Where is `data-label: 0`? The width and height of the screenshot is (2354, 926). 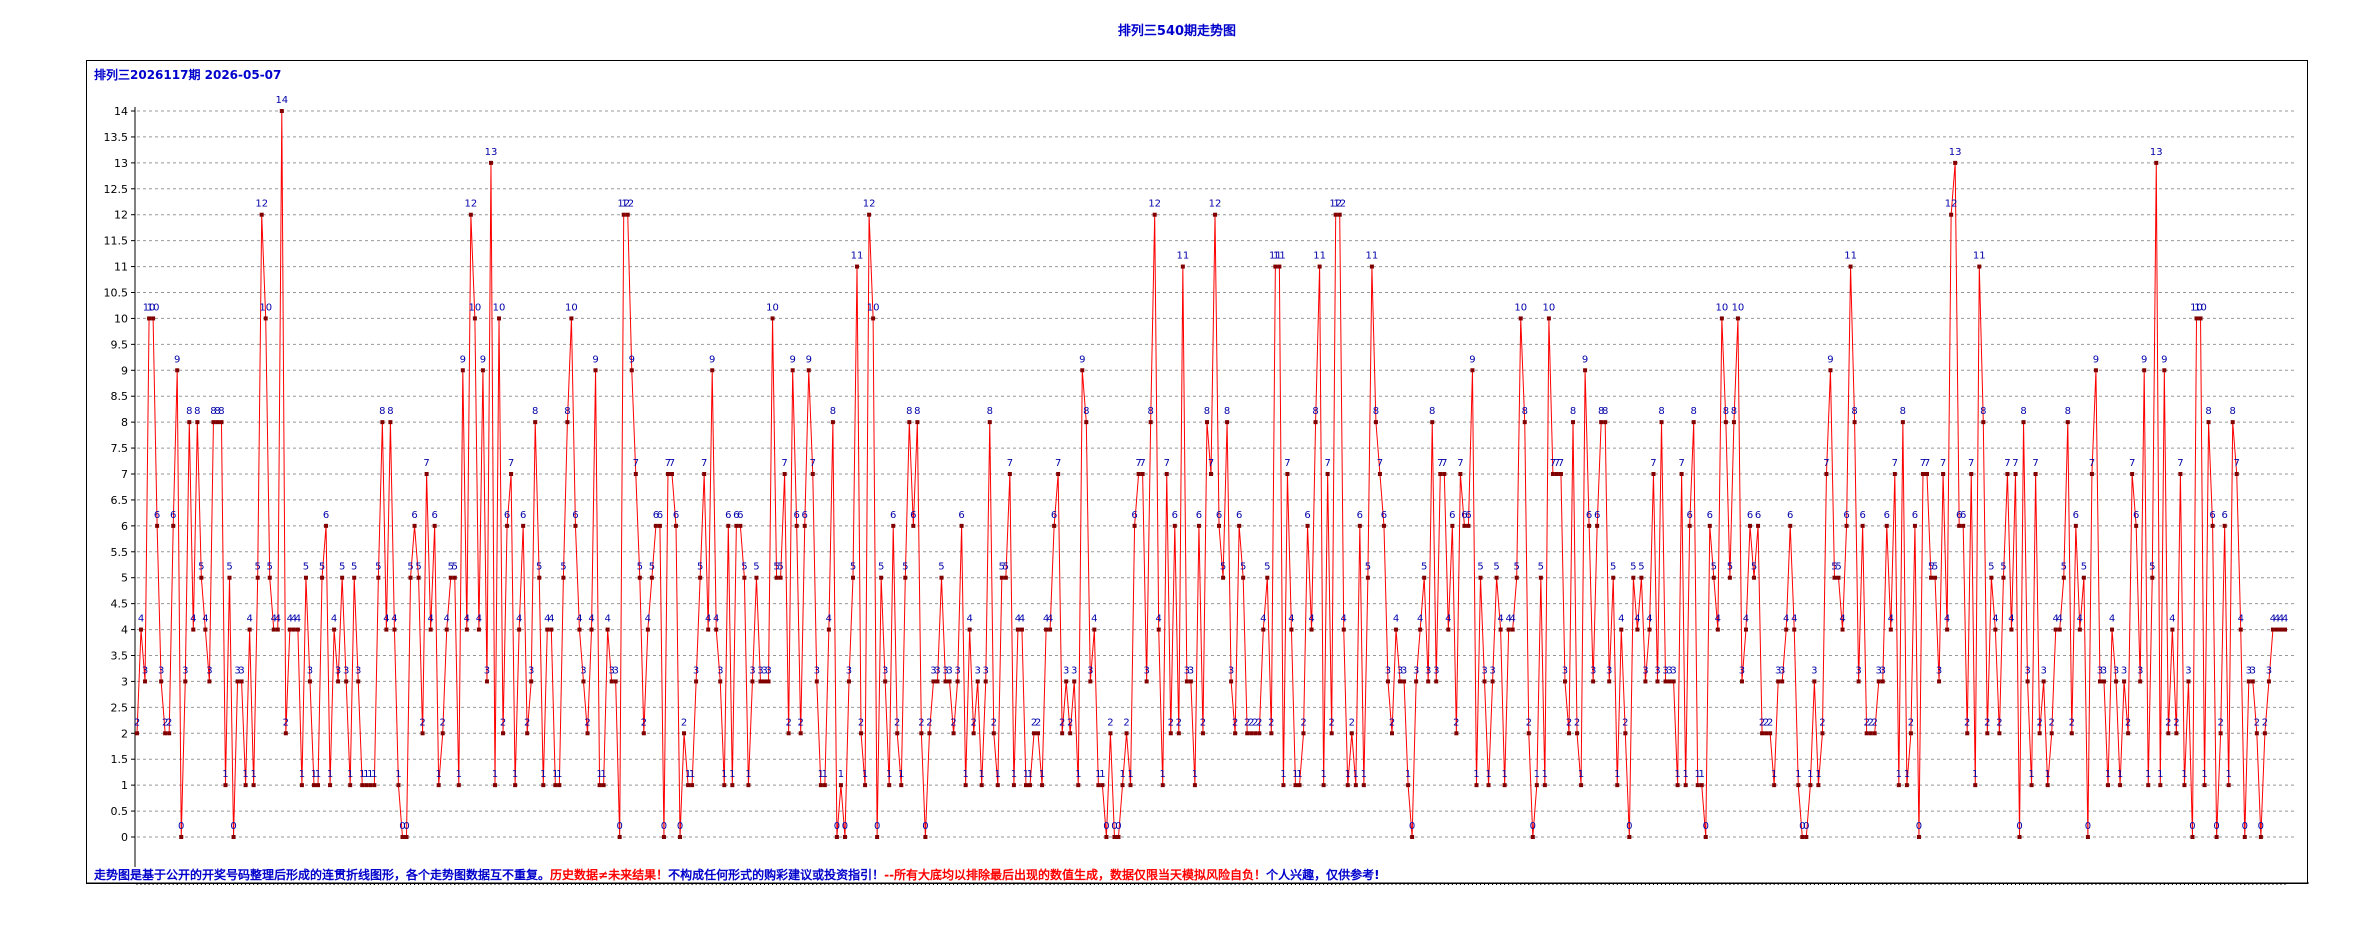
data-label: 0 is located at coordinates (1919, 826).